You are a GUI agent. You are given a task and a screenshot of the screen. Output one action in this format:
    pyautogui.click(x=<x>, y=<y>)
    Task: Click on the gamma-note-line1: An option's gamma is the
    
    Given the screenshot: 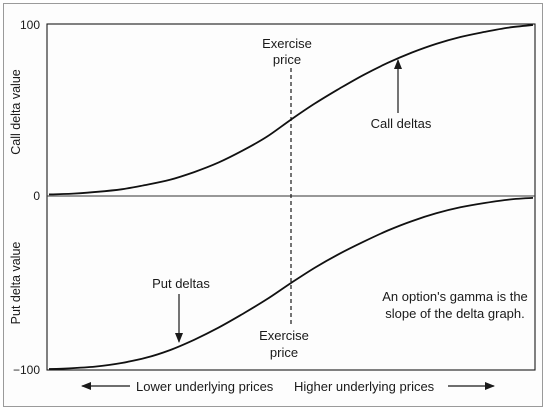 What is the action you would take?
    pyautogui.click(x=455, y=296)
    